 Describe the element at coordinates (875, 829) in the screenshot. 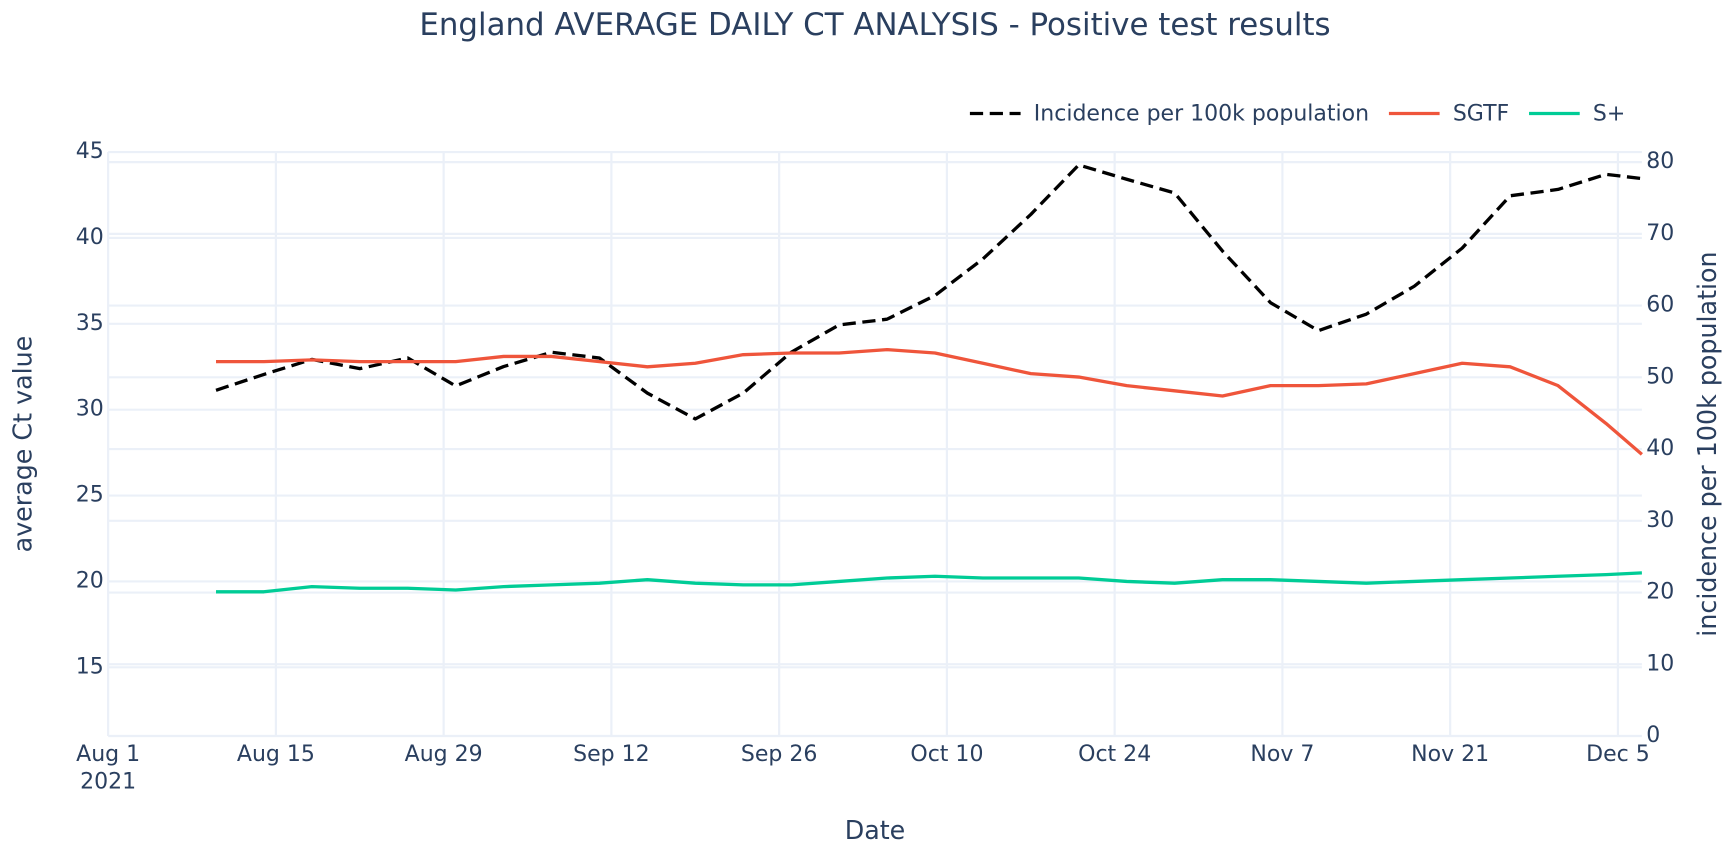

I see `x-axis-title: Date` at that location.